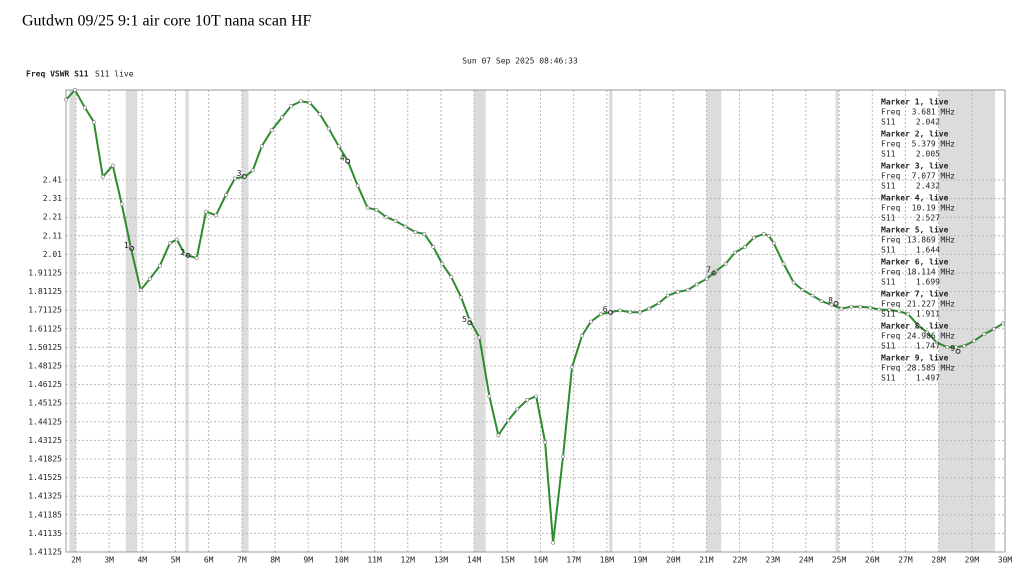 The image size is (1024, 584). What do you see at coordinates (109, 560) in the screenshot?
I see `x-tick-label: 3M` at bounding box center [109, 560].